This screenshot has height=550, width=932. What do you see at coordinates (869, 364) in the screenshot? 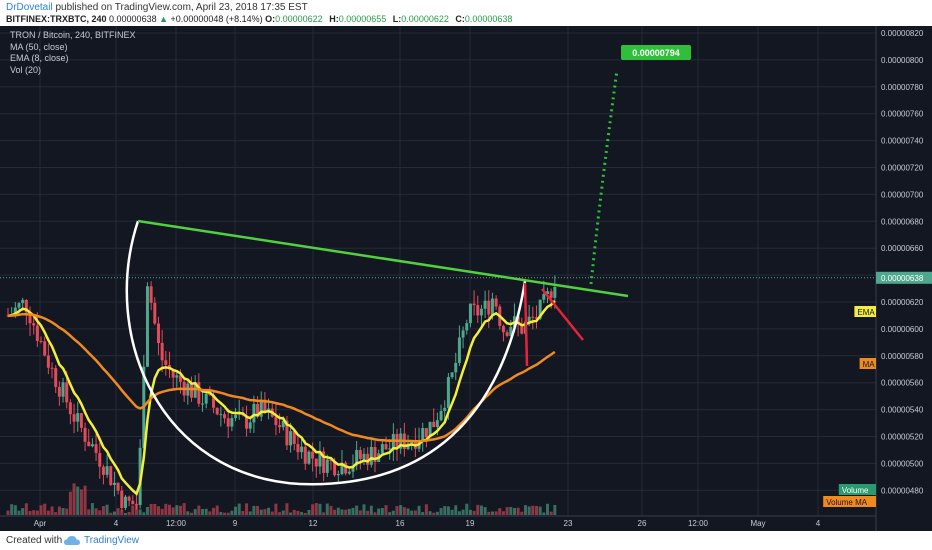
I see `tag-label: MA` at bounding box center [869, 364].